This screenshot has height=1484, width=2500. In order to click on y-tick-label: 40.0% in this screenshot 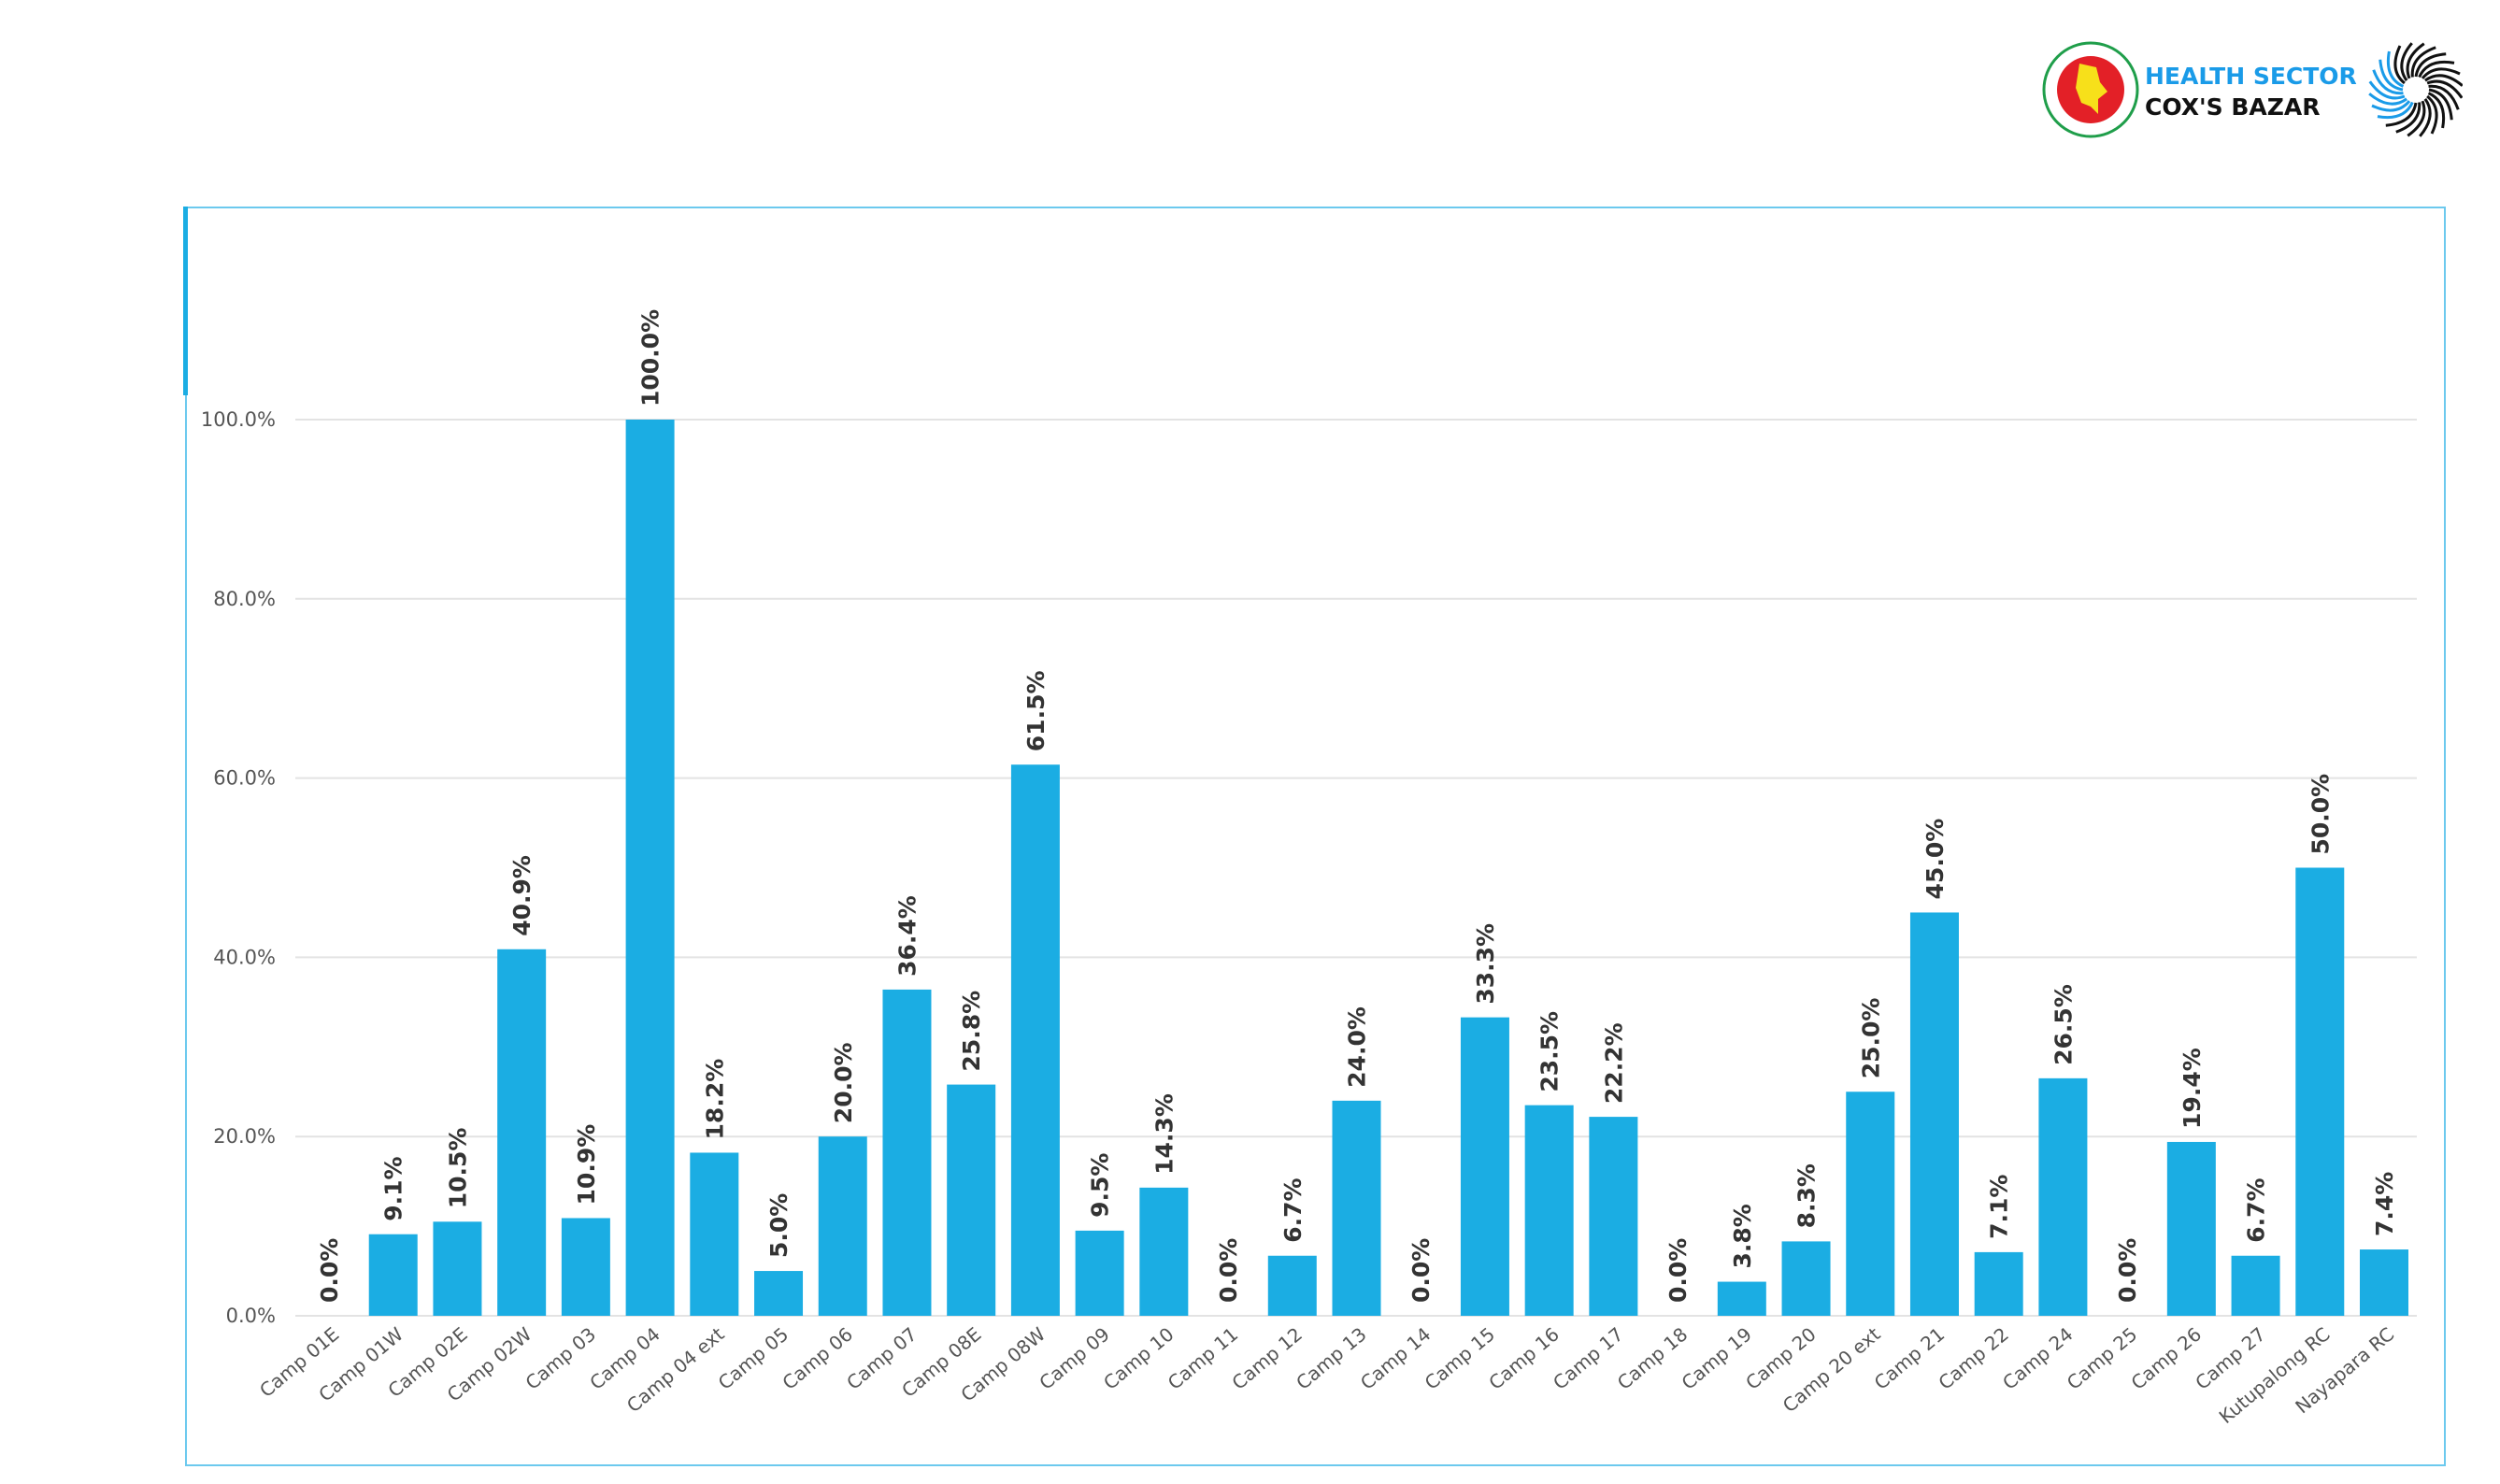, I will do `click(244, 957)`.